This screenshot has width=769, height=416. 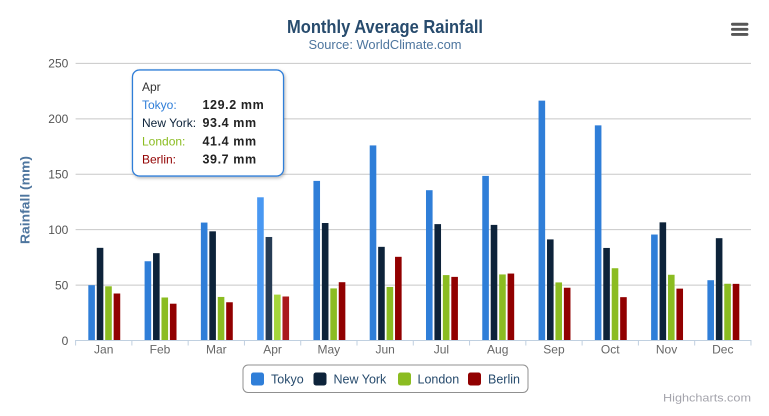 I want to click on svg-text: Feb, so click(x=160, y=350).